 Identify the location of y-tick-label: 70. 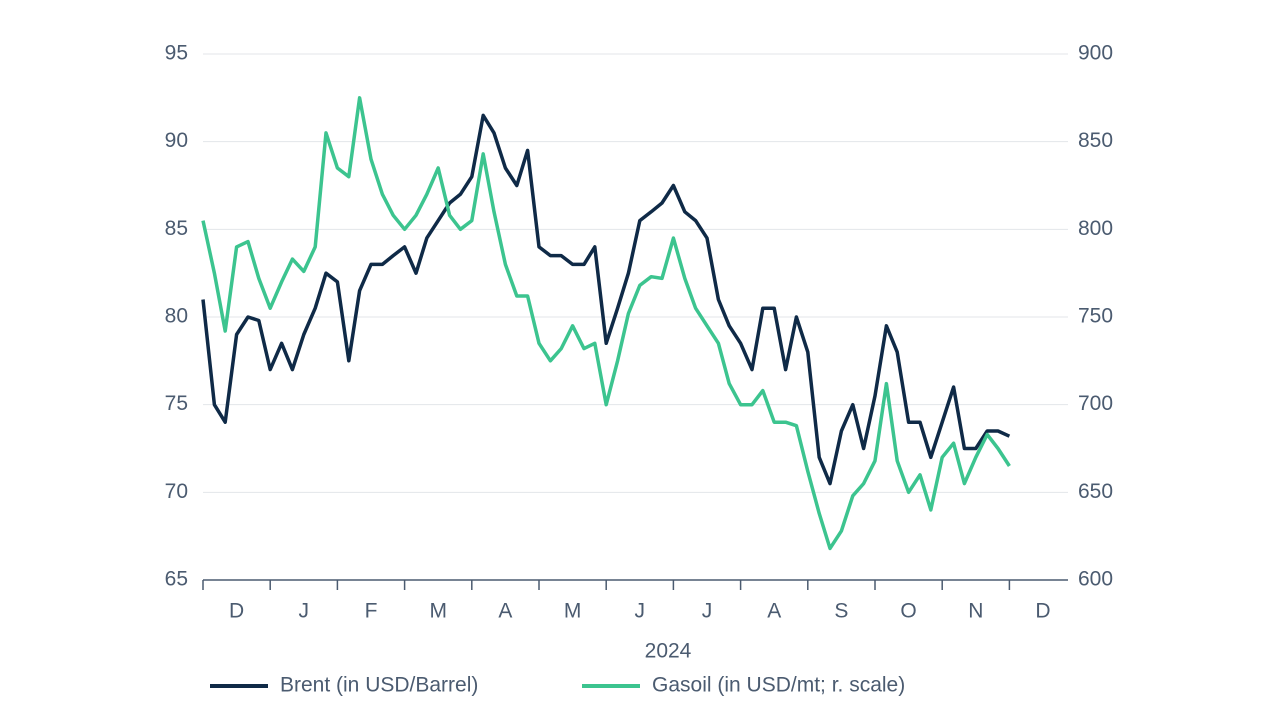
(176, 491).